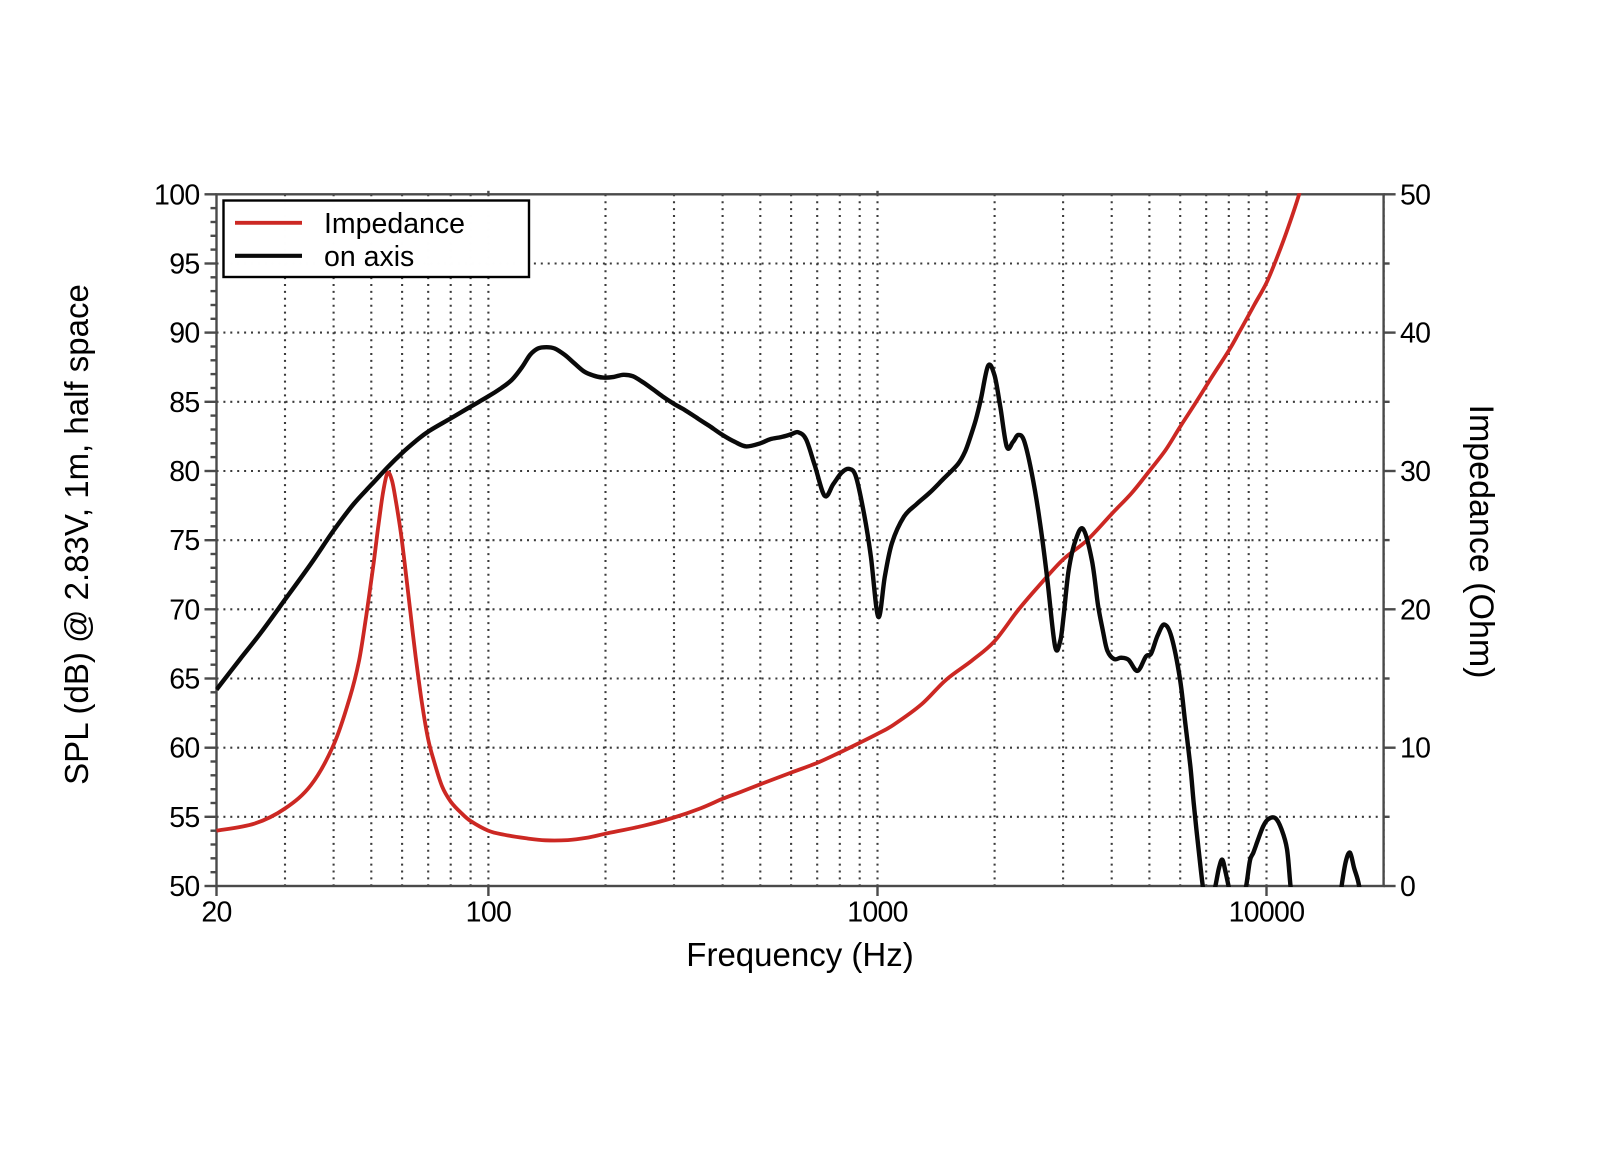  Describe the element at coordinates (1407, 887) in the screenshot. I see `svg-text: 0` at that location.